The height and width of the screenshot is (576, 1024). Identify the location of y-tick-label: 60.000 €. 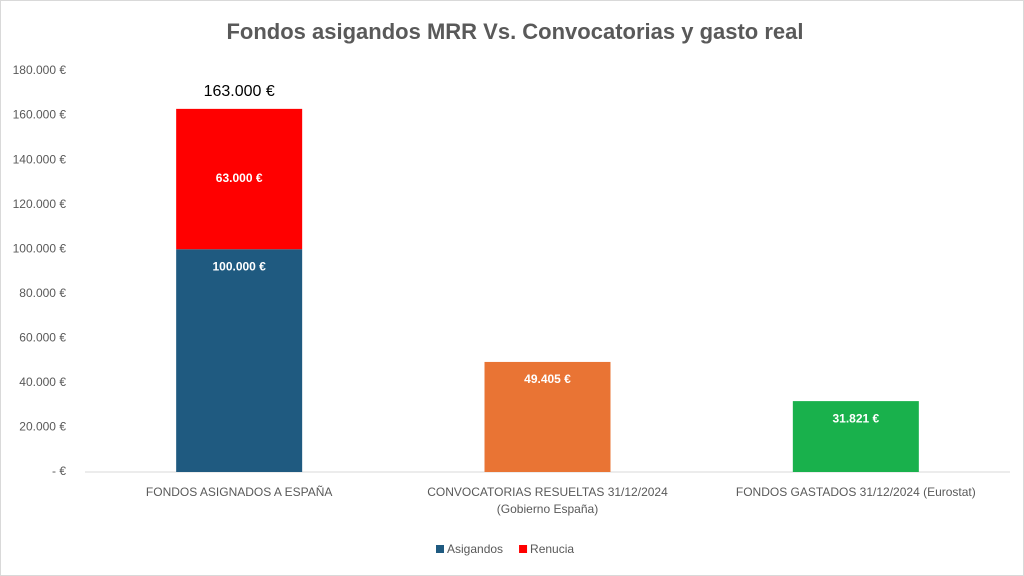
(42, 338).